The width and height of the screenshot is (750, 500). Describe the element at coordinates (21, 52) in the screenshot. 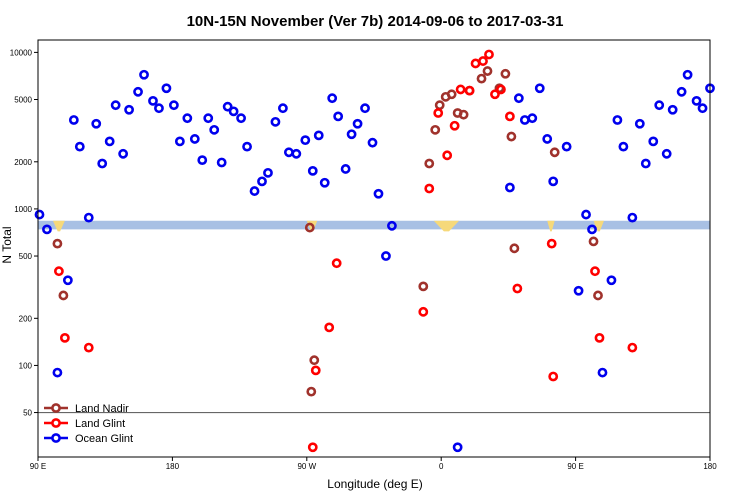

I see `y-tick-label: 10000` at that location.